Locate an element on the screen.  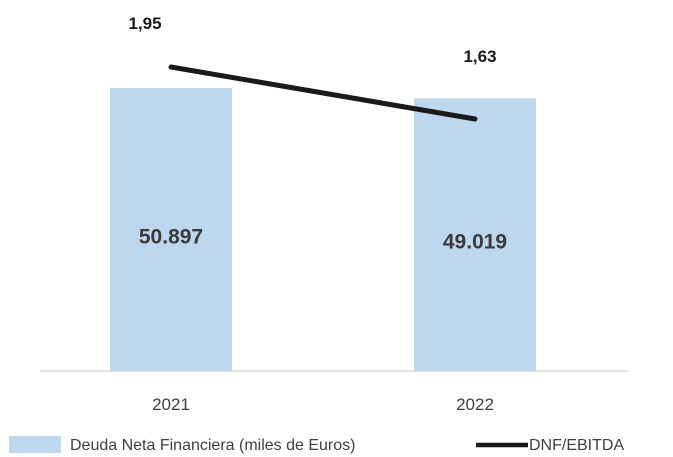
legend-swatch-bar is located at coordinates (35, 444).